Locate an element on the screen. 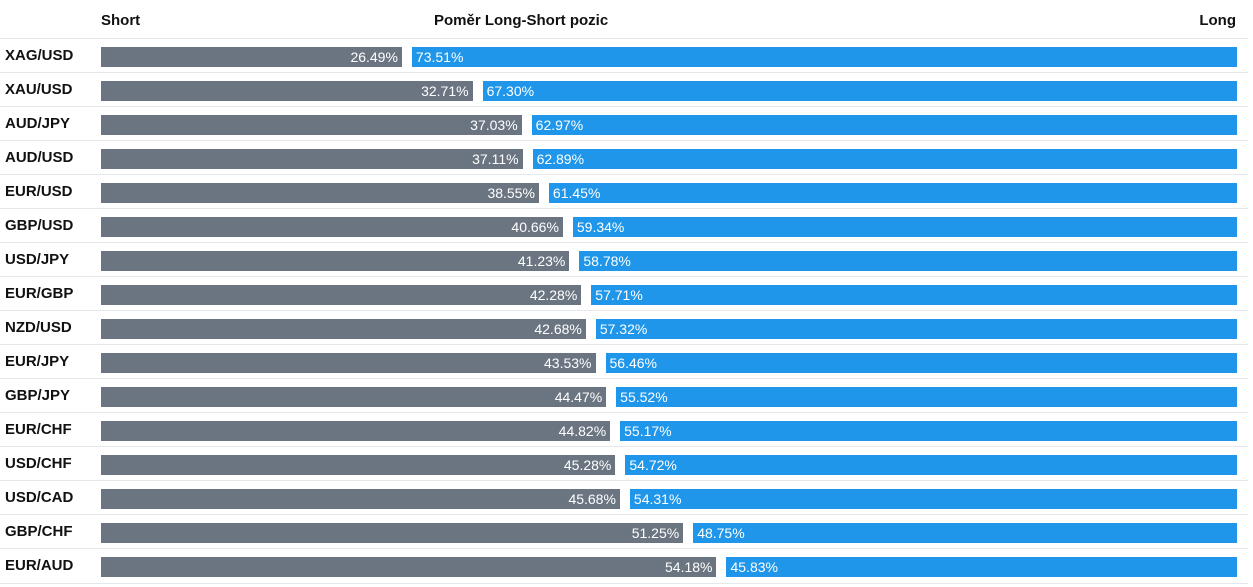 Image resolution: width=1253 pixels, height=587 pixels. short-value-label: 45.28% is located at coordinates (587, 465).